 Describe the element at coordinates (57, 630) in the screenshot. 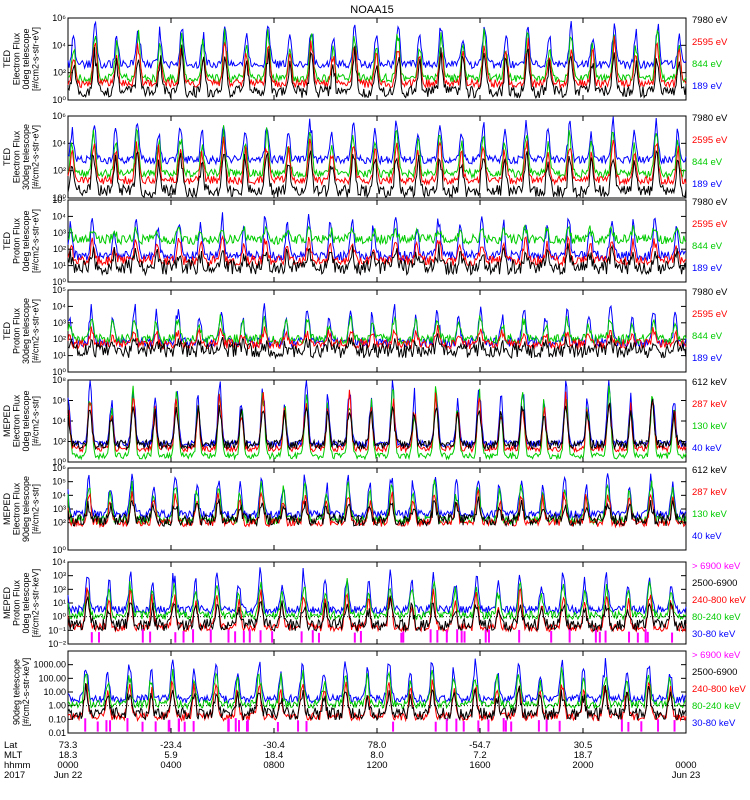

I see `y-tick-label: 10⁻¹` at that location.